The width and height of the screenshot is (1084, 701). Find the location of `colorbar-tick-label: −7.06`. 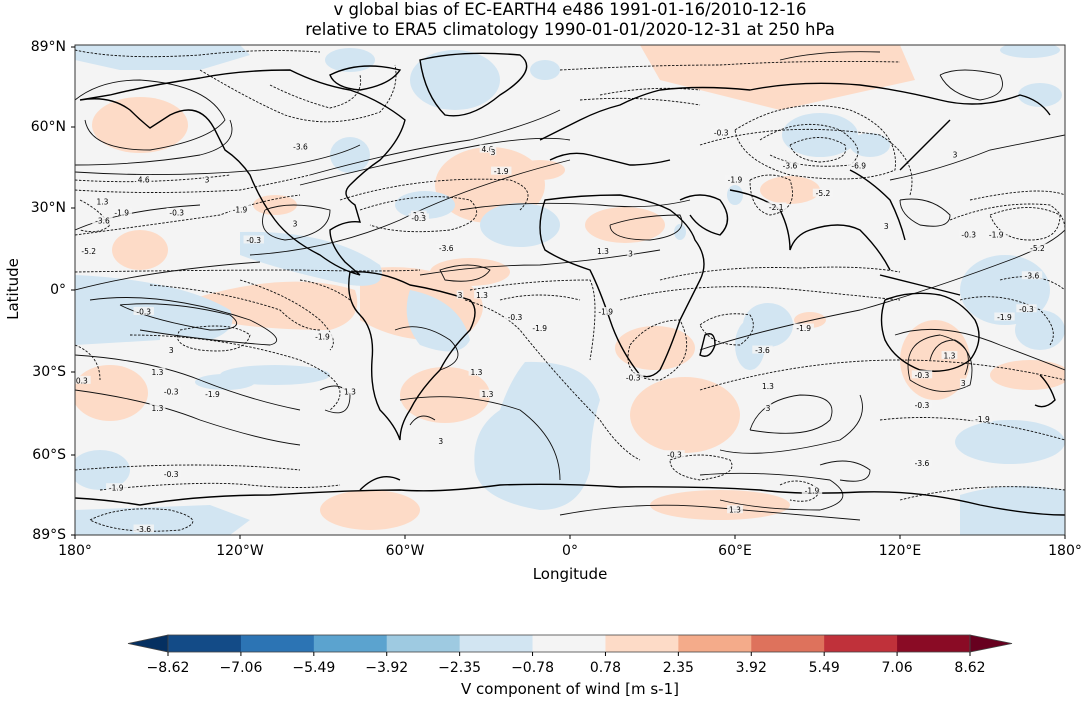

colorbar-tick-label: −7.06 is located at coordinates (241, 668).